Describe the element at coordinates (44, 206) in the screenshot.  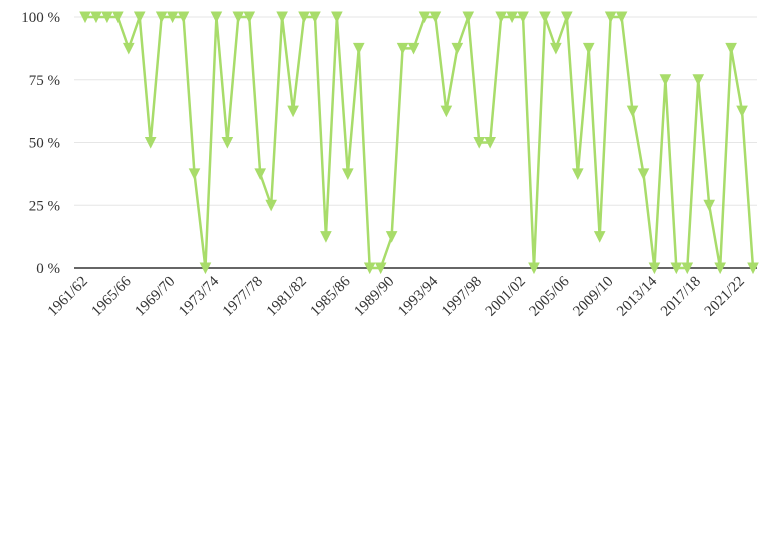
I see `y-tick-label: 25 %` at that location.